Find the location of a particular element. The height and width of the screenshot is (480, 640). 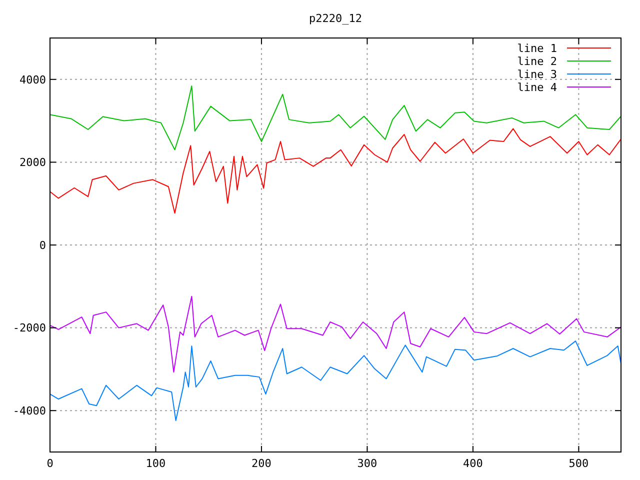

x-tick-label: 200 is located at coordinates (262, 463).